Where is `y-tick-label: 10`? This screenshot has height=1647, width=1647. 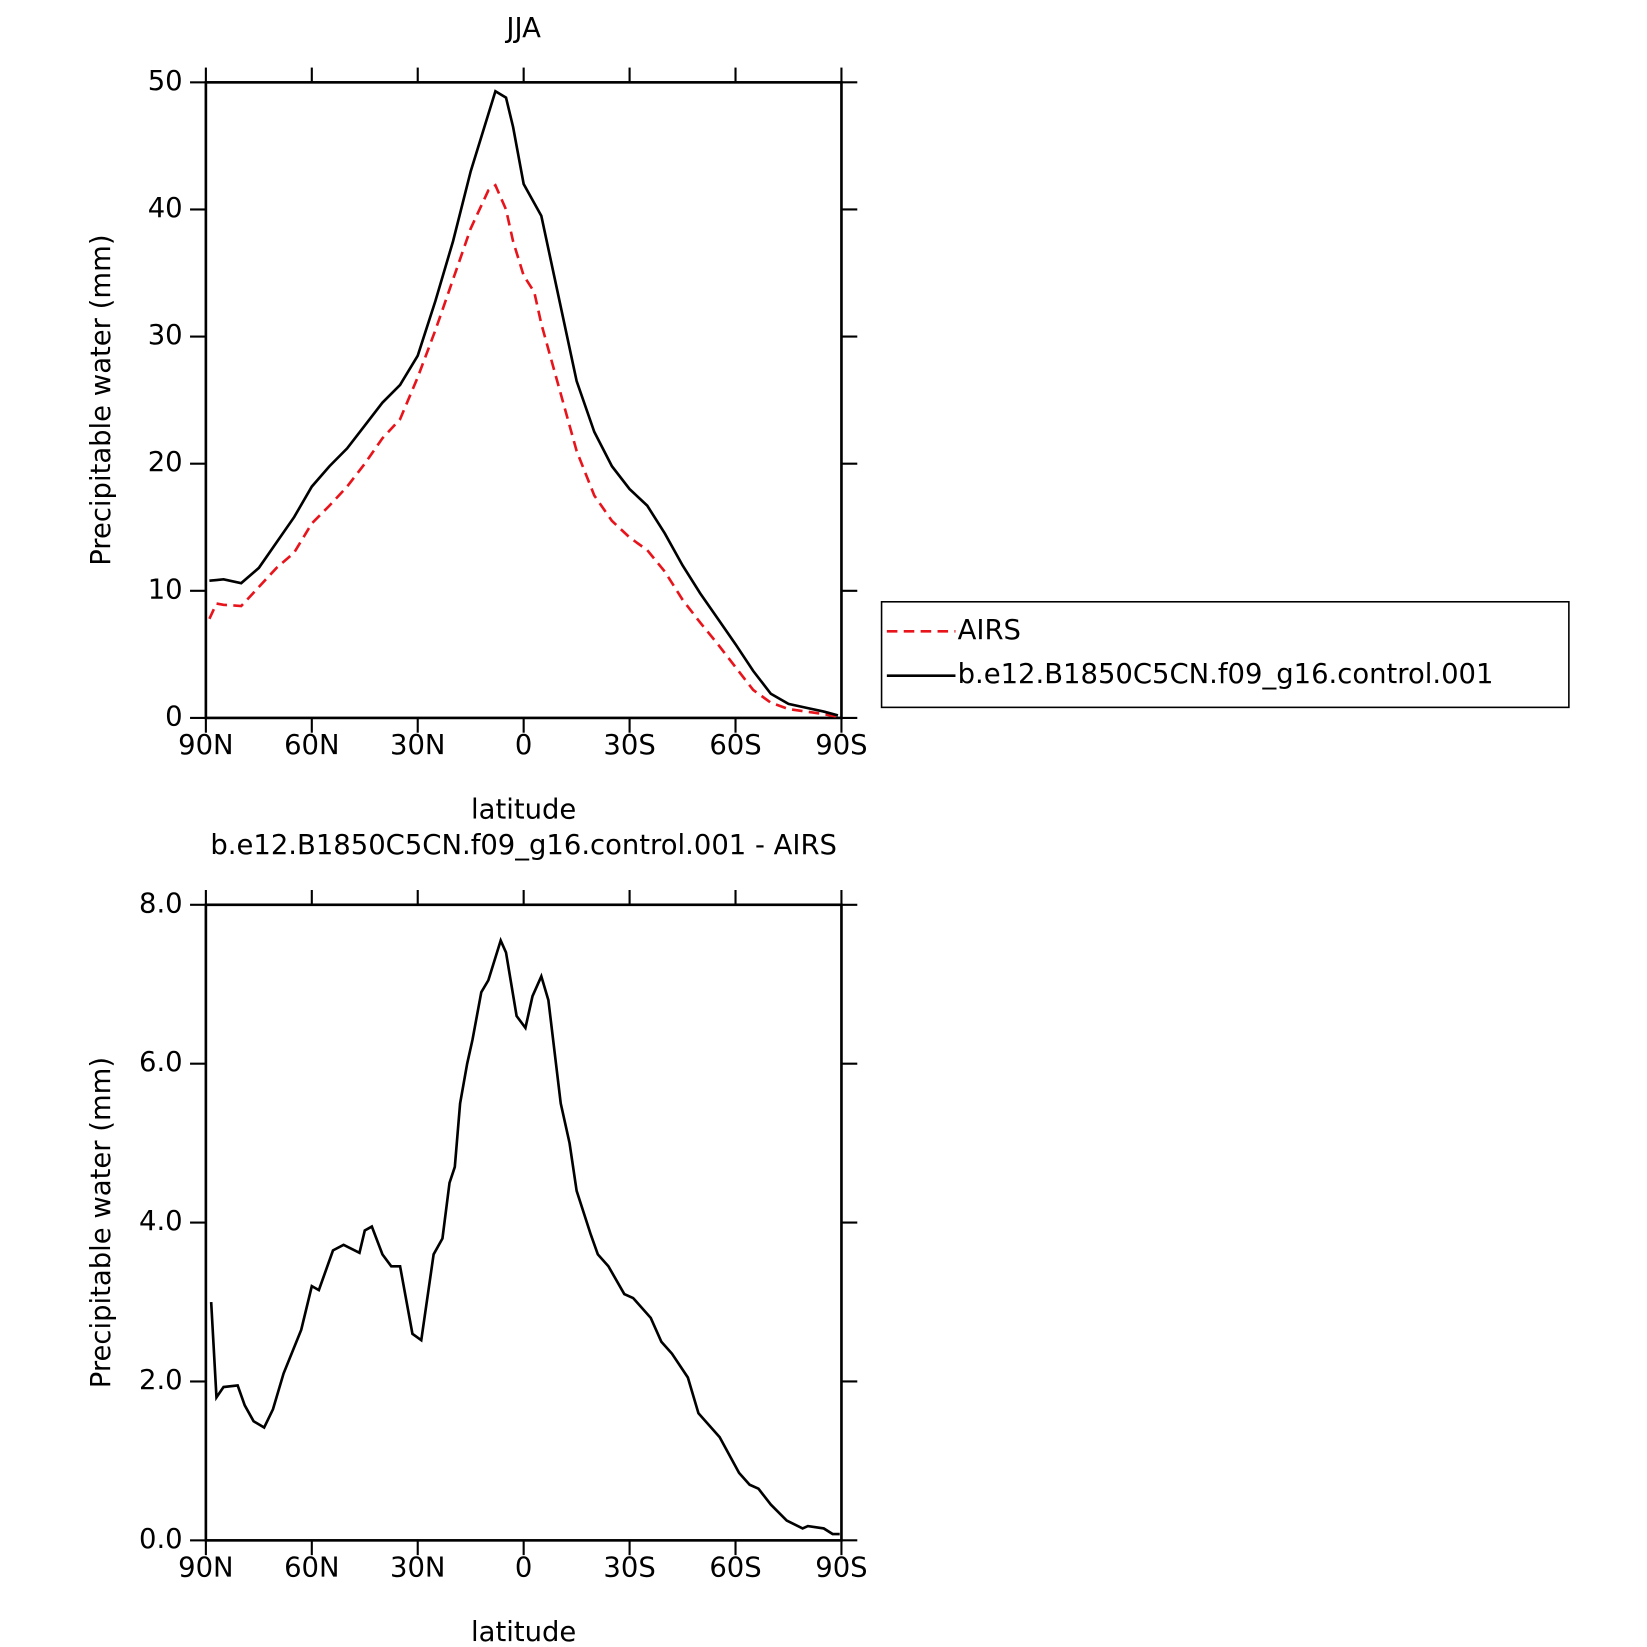 y-tick-label: 10 is located at coordinates (165, 589).